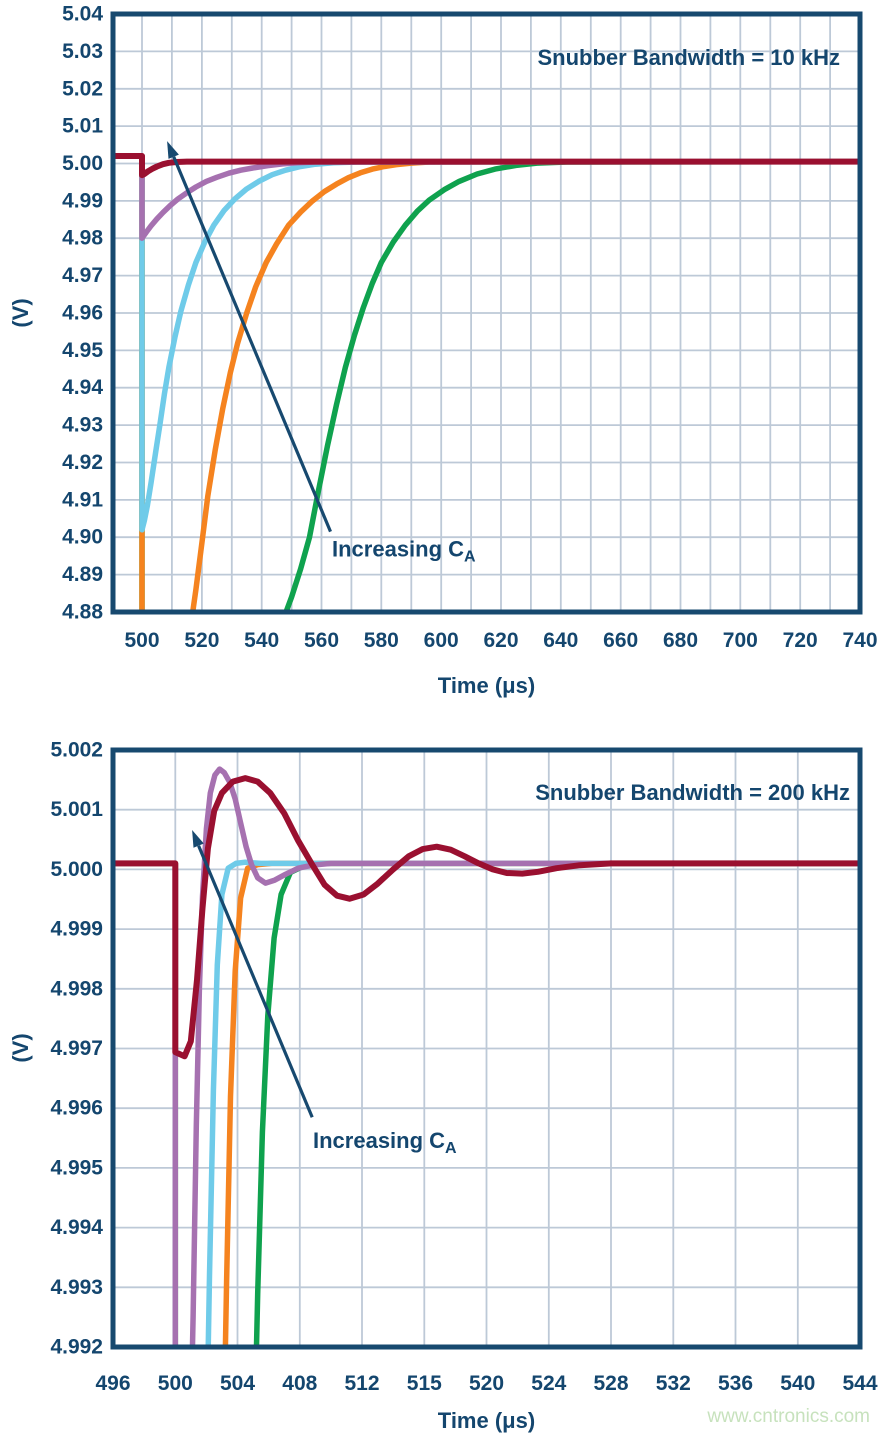 Image resolution: width=886 pixels, height=1434 pixels. I want to click on y-axis-title-10khz: (V), so click(20, 312).